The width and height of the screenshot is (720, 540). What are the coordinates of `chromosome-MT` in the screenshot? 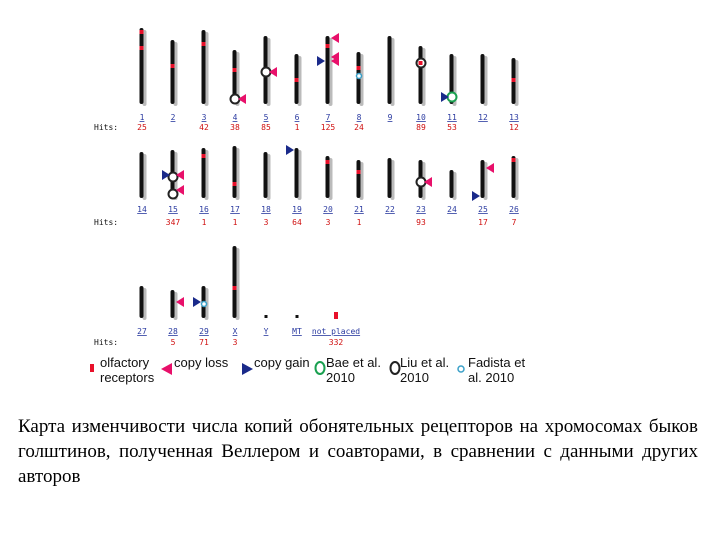 It's located at (297, 316).